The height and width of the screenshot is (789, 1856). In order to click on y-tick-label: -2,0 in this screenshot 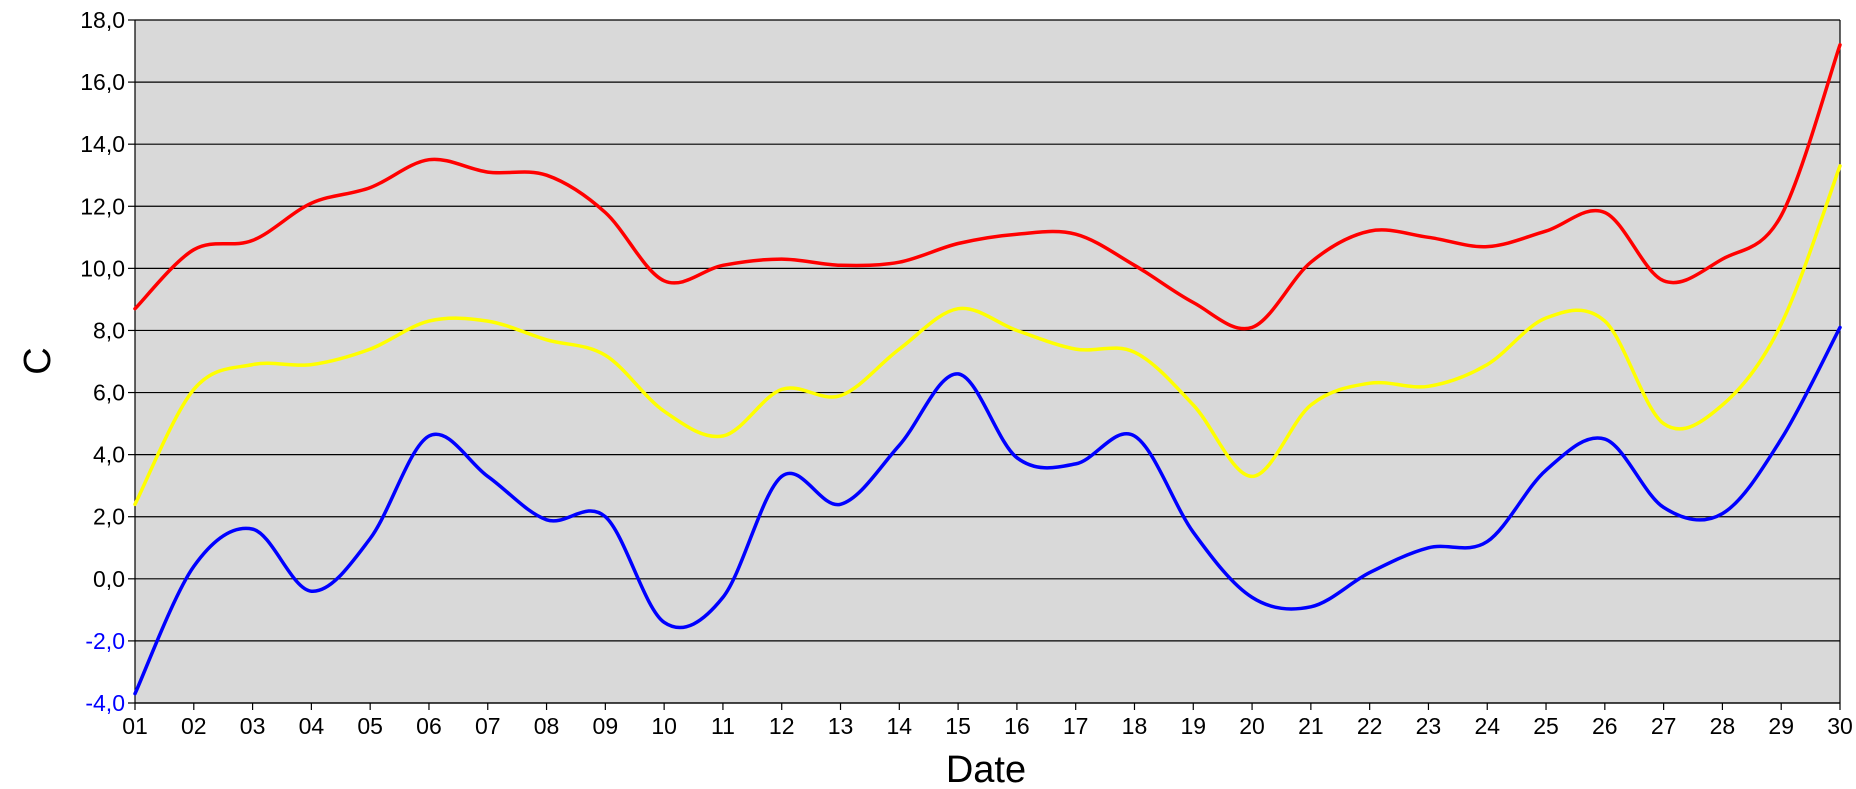, I will do `click(105, 641)`.